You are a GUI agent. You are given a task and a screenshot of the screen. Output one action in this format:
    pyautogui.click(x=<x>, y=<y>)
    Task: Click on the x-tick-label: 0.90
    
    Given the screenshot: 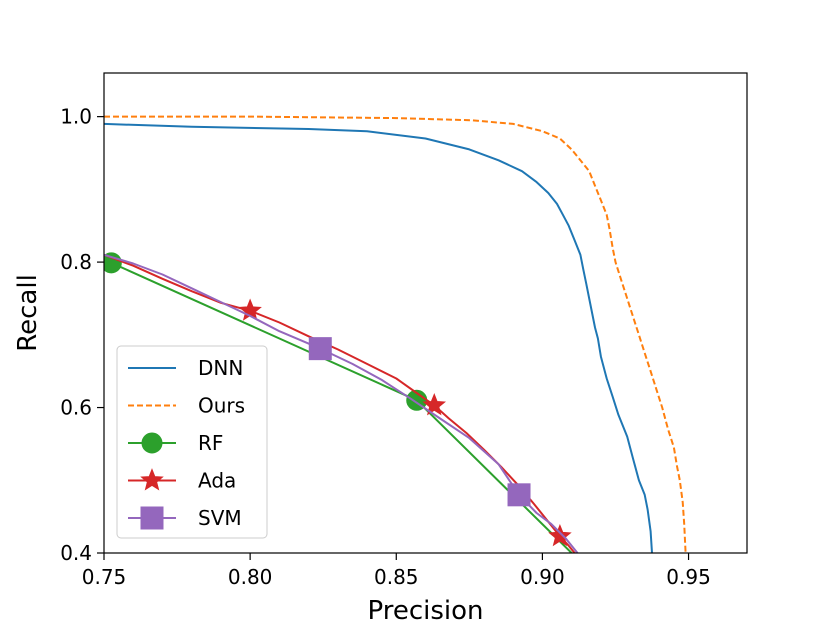 What is the action you would take?
    pyautogui.click(x=542, y=577)
    